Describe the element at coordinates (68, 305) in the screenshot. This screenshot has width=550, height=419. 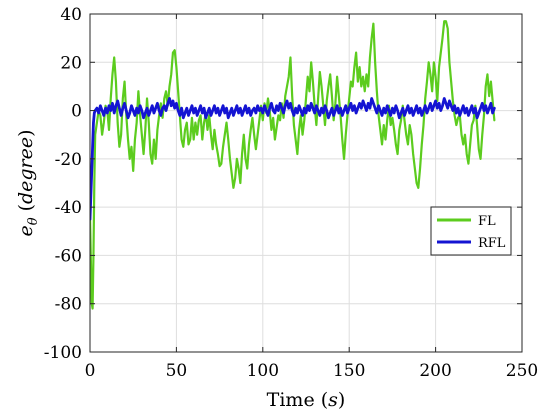
I see `y-tick-label: -80` at that location.